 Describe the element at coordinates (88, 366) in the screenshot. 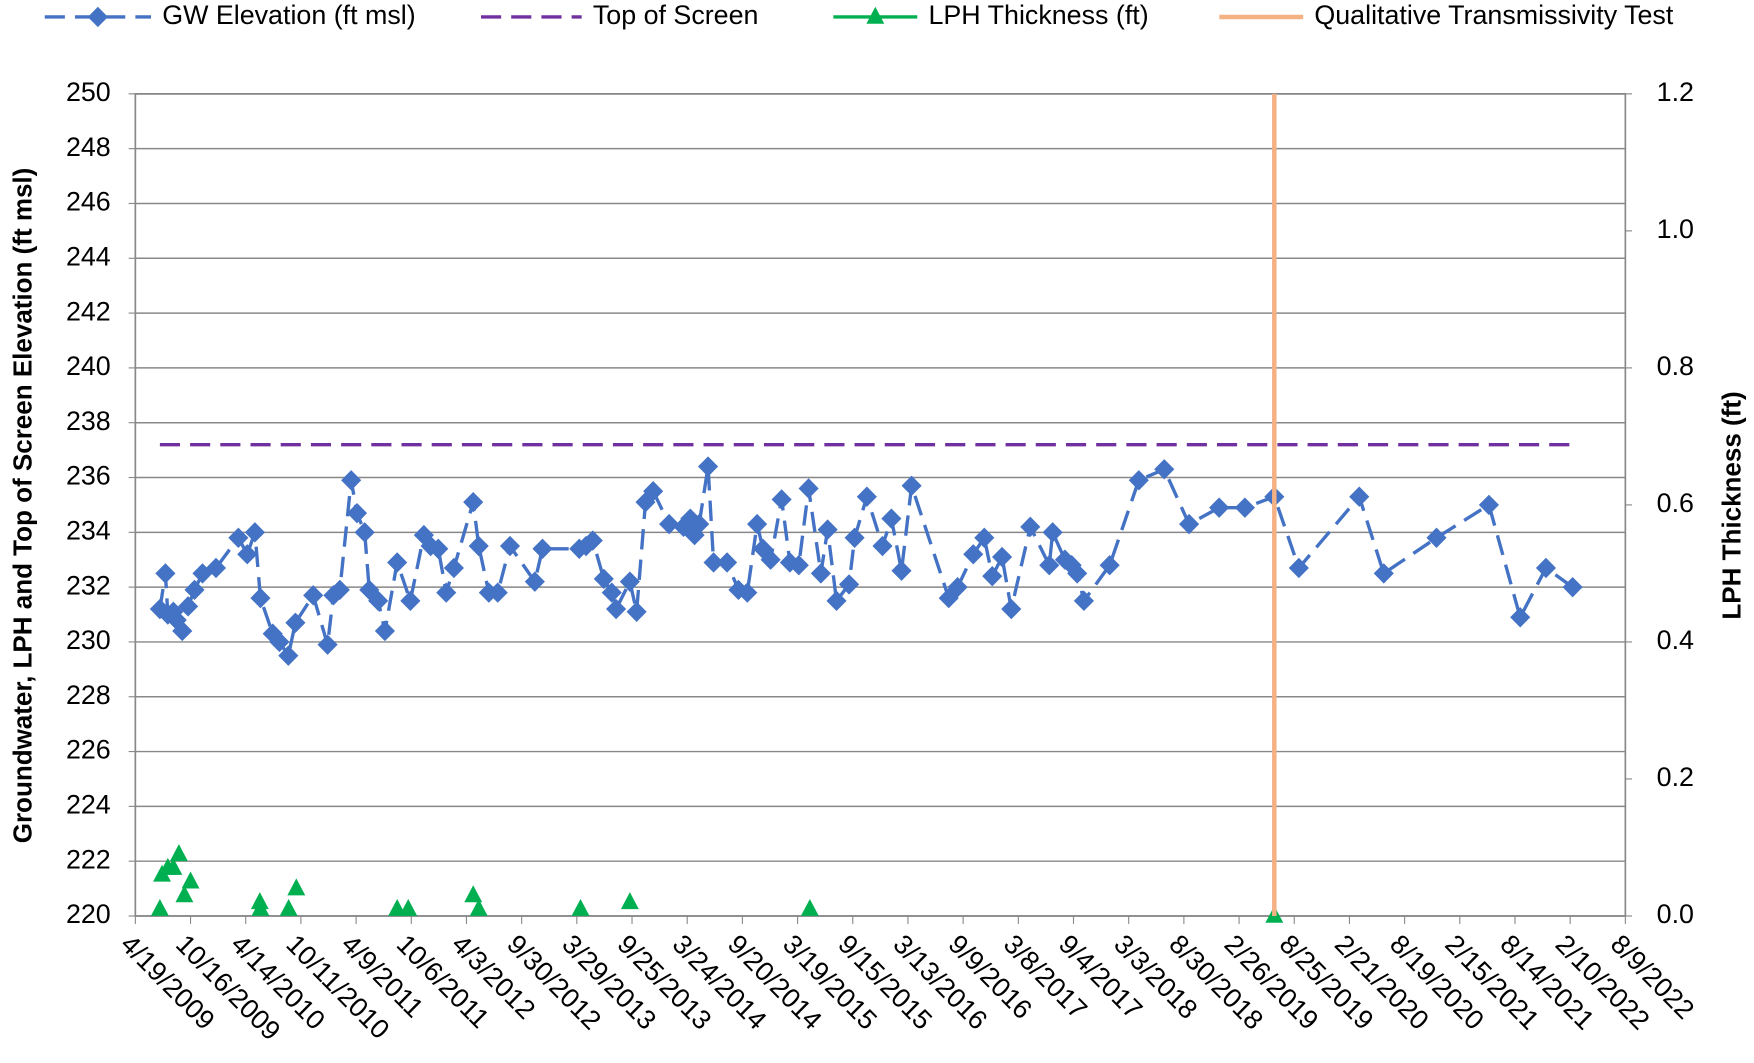

I see `y-tick-label: 240` at that location.